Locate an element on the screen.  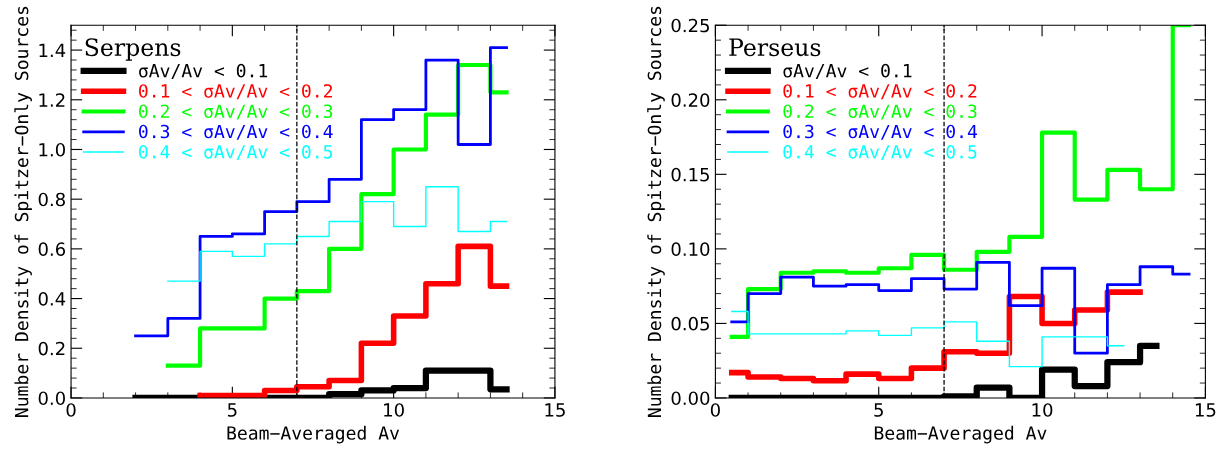
y-tick-label: 0.8 is located at coordinates (51, 199).